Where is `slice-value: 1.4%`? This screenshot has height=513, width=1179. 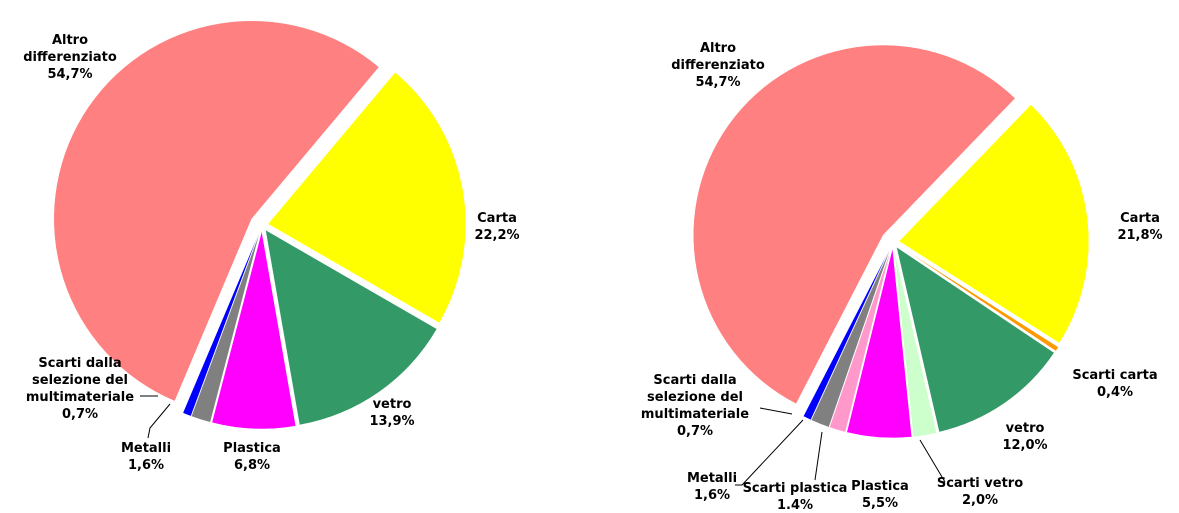 slice-value: 1.4% is located at coordinates (795, 505).